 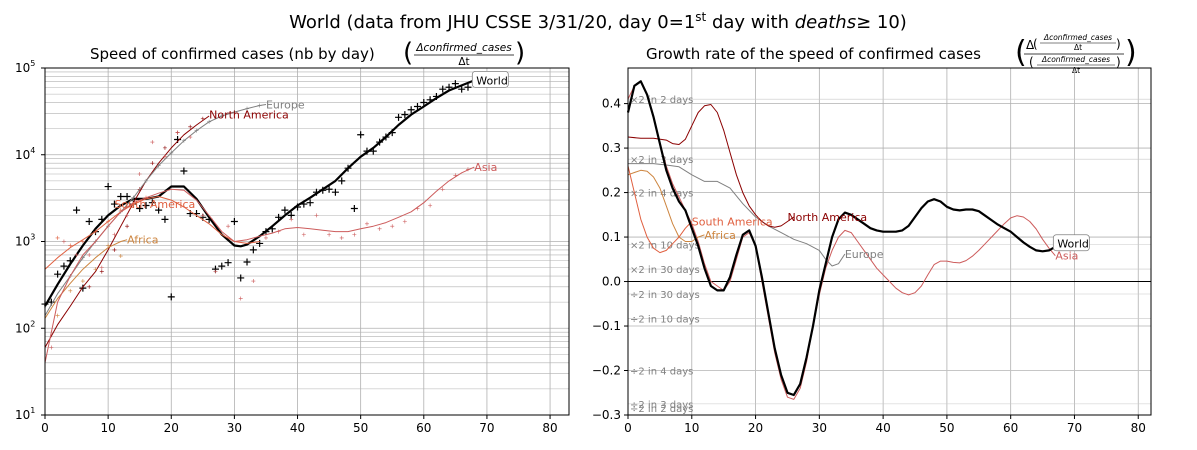 What do you see at coordinates (755, 428) in the screenshot?
I see `right-x-tick-label-20: 20` at bounding box center [755, 428].